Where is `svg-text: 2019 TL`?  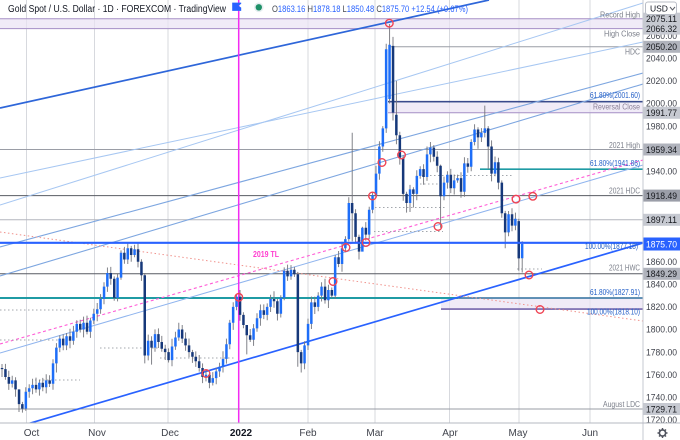 svg-text: 2019 TL is located at coordinates (266, 254).